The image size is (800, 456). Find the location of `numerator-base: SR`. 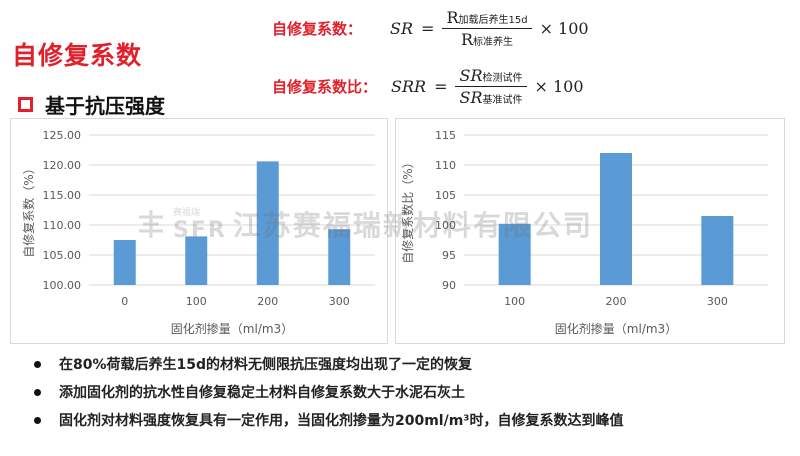

numerator-base: SR is located at coordinates (471, 75).